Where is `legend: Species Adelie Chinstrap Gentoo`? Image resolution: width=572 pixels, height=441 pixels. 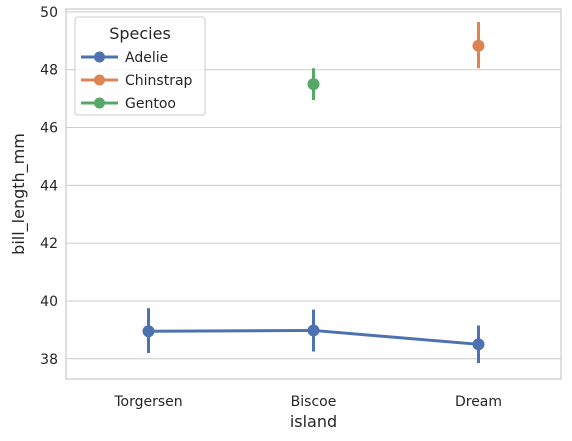 legend: Species Adelie Chinstrap Gentoo is located at coordinates (140, 66).